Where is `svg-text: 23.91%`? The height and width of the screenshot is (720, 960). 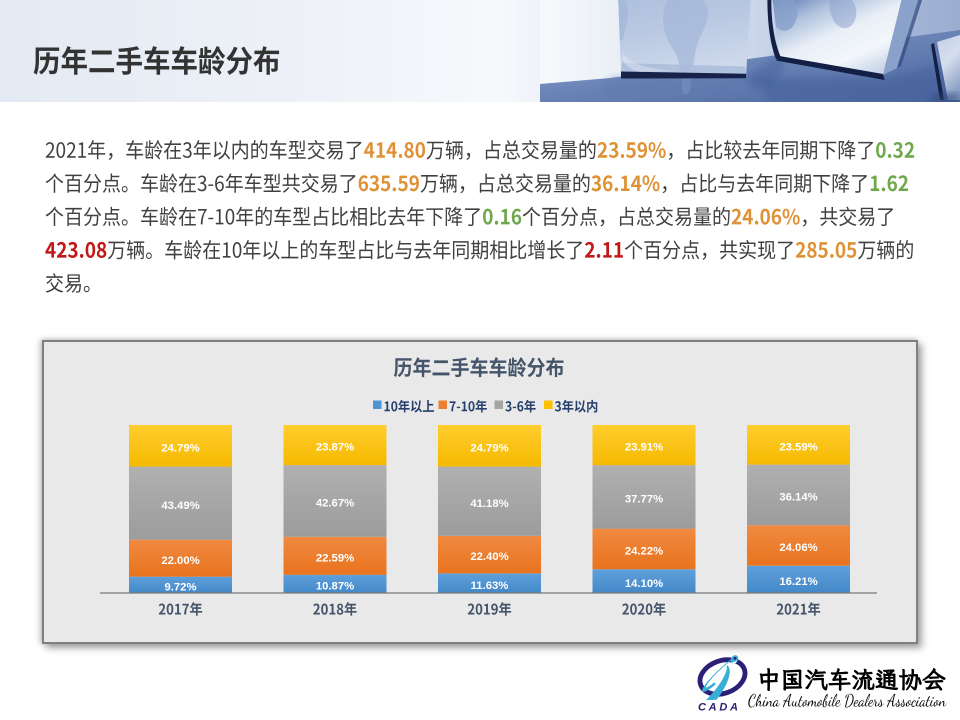
svg-text: 23.91% is located at coordinates (644, 448).